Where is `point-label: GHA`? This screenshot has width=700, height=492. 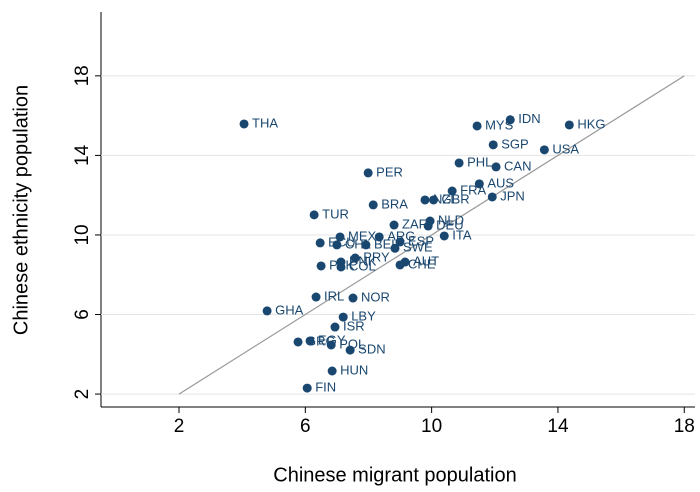
point-label: GHA is located at coordinates (289, 309).